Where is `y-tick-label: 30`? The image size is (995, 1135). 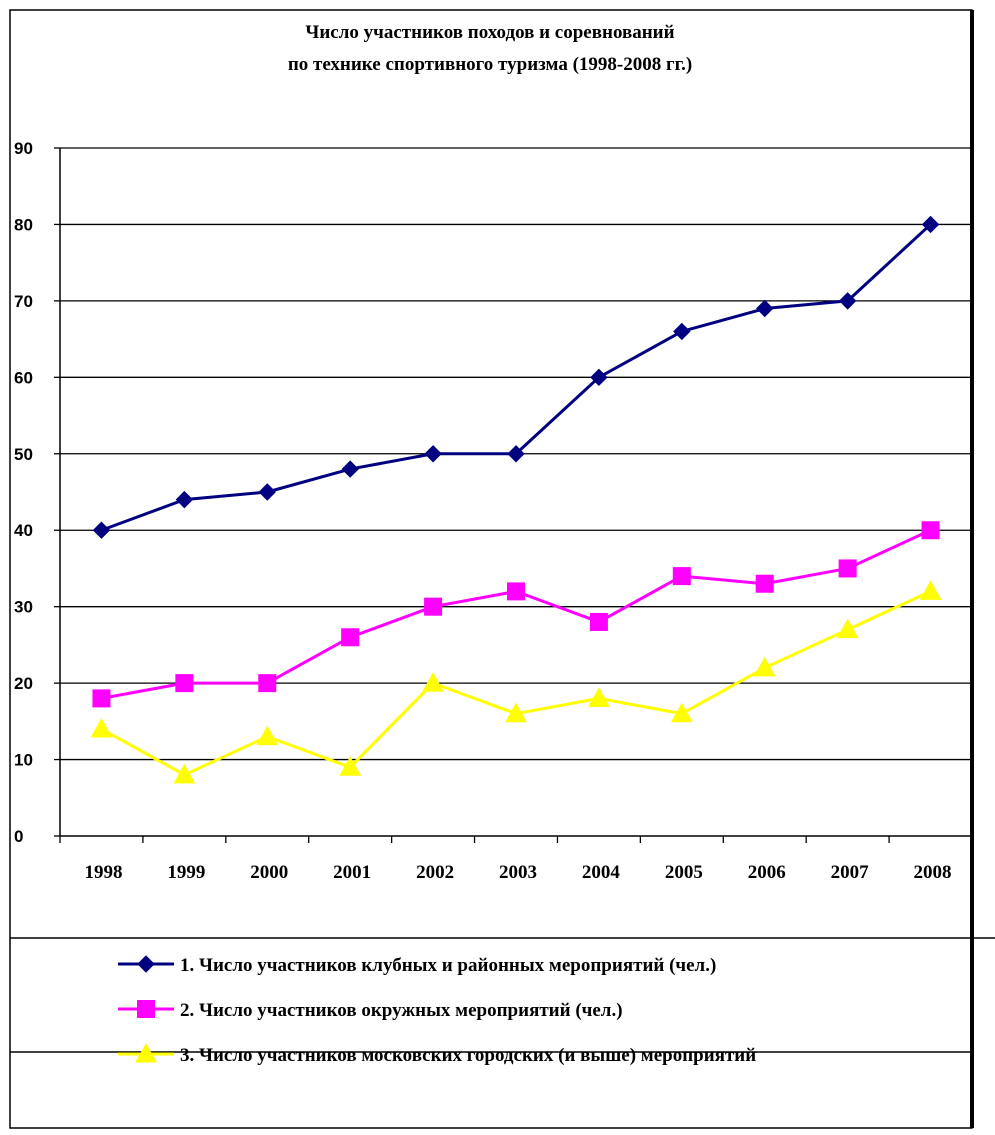 y-tick-label: 30 is located at coordinates (23, 607).